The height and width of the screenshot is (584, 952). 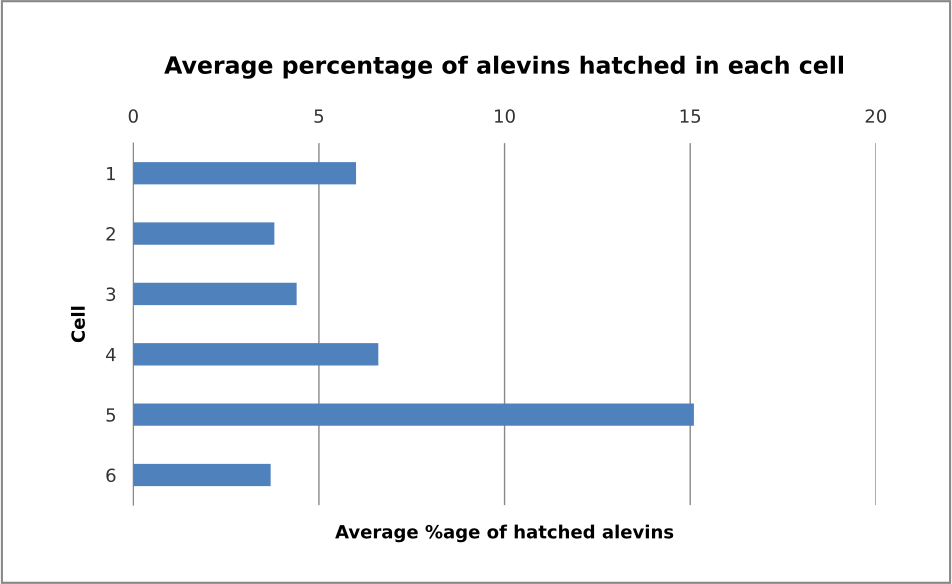 I want to click on x-tick-label: 5, so click(x=319, y=116).